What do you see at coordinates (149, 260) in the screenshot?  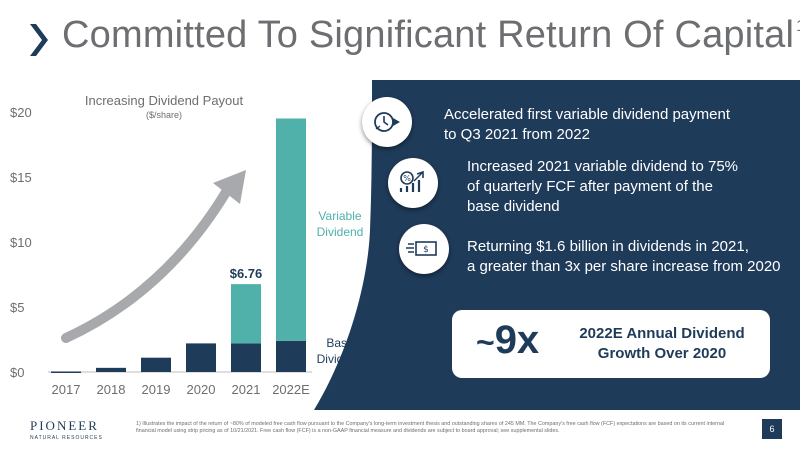 I see `growth-arrow` at bounding box center [149, 260].